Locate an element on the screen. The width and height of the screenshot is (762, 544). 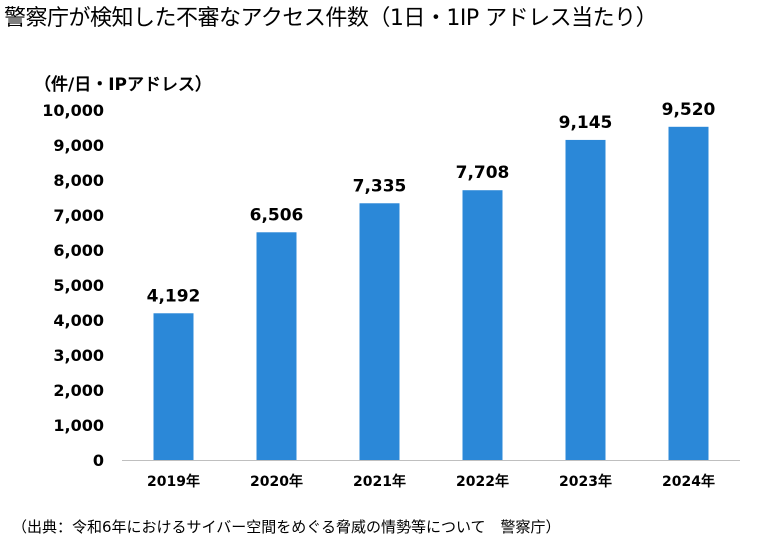
y-tick-label: 6,000 is located at coordinates (78, 250).